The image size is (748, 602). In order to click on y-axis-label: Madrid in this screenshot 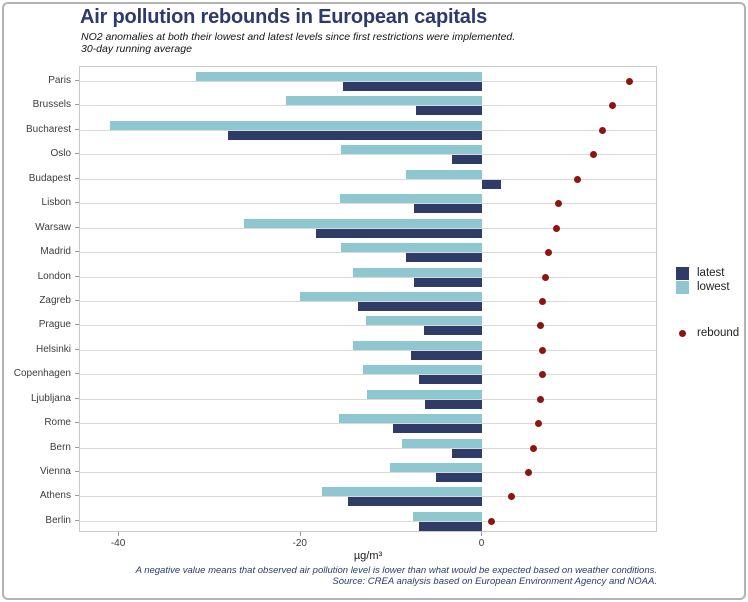, I will do `click(55, 252)`.